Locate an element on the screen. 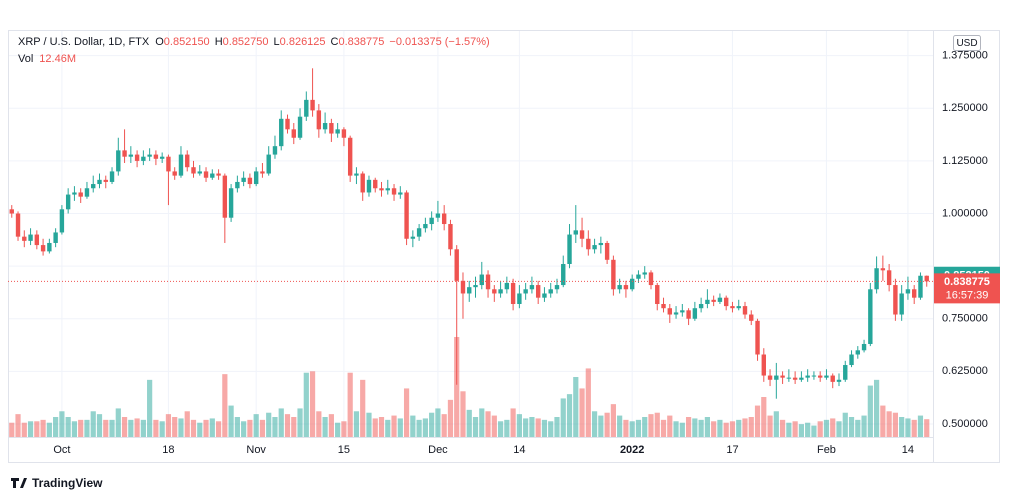 Image resolution: width=1012 pixels, height=501 pixels. symbol: XRP / U.S. Dollar, 1D, FTX is located at coordinates (84, 42).